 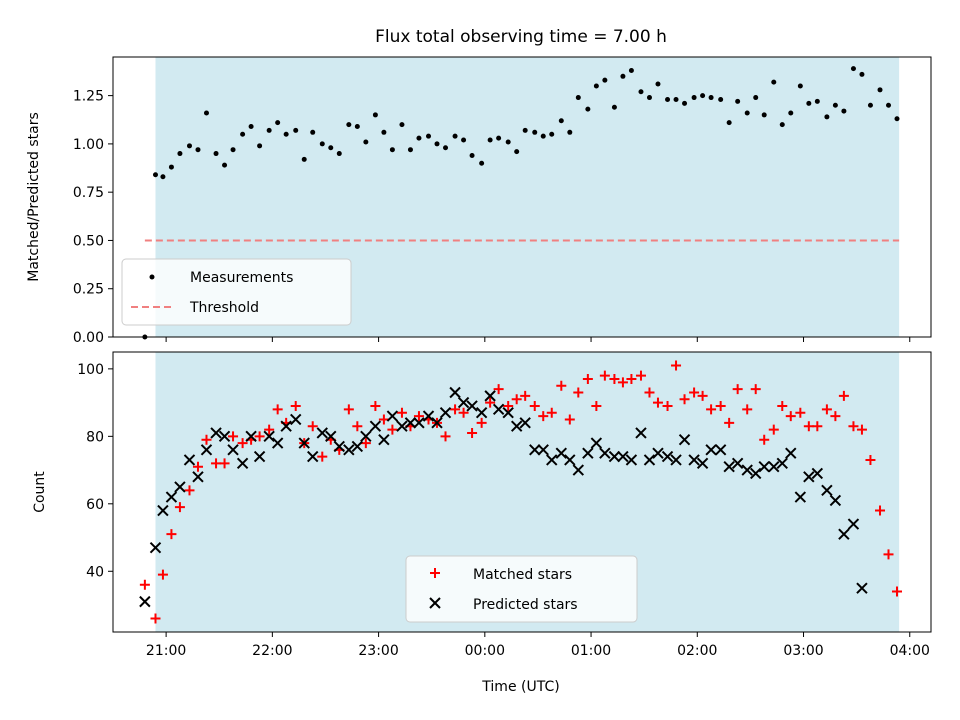 What do you see at coordinates (236, 292) in the screenshot?
I see `ratio-panel-legend: Measurements Threshold` at bounding box center [236, 292].